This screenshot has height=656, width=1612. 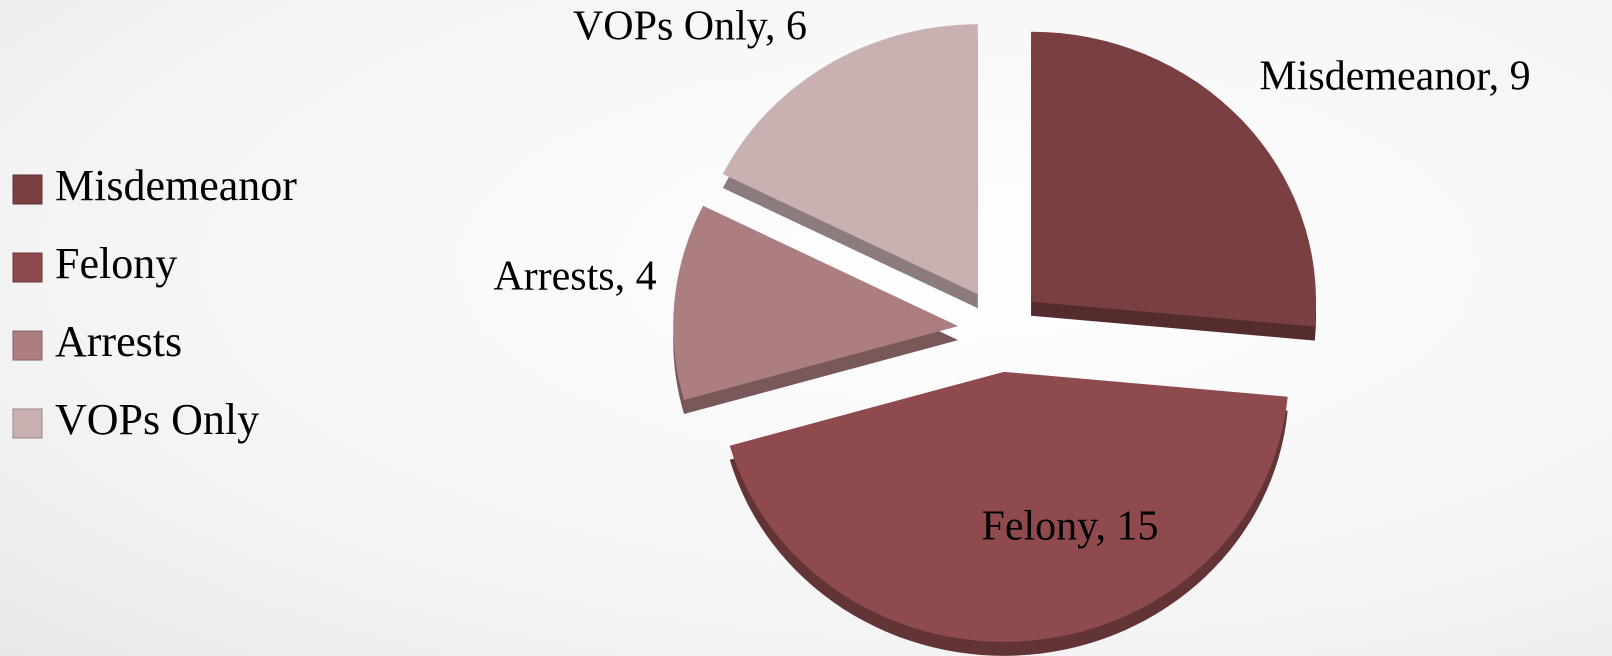 I want to click on legend-label: VOPs Only, so click(x=157, y=419).